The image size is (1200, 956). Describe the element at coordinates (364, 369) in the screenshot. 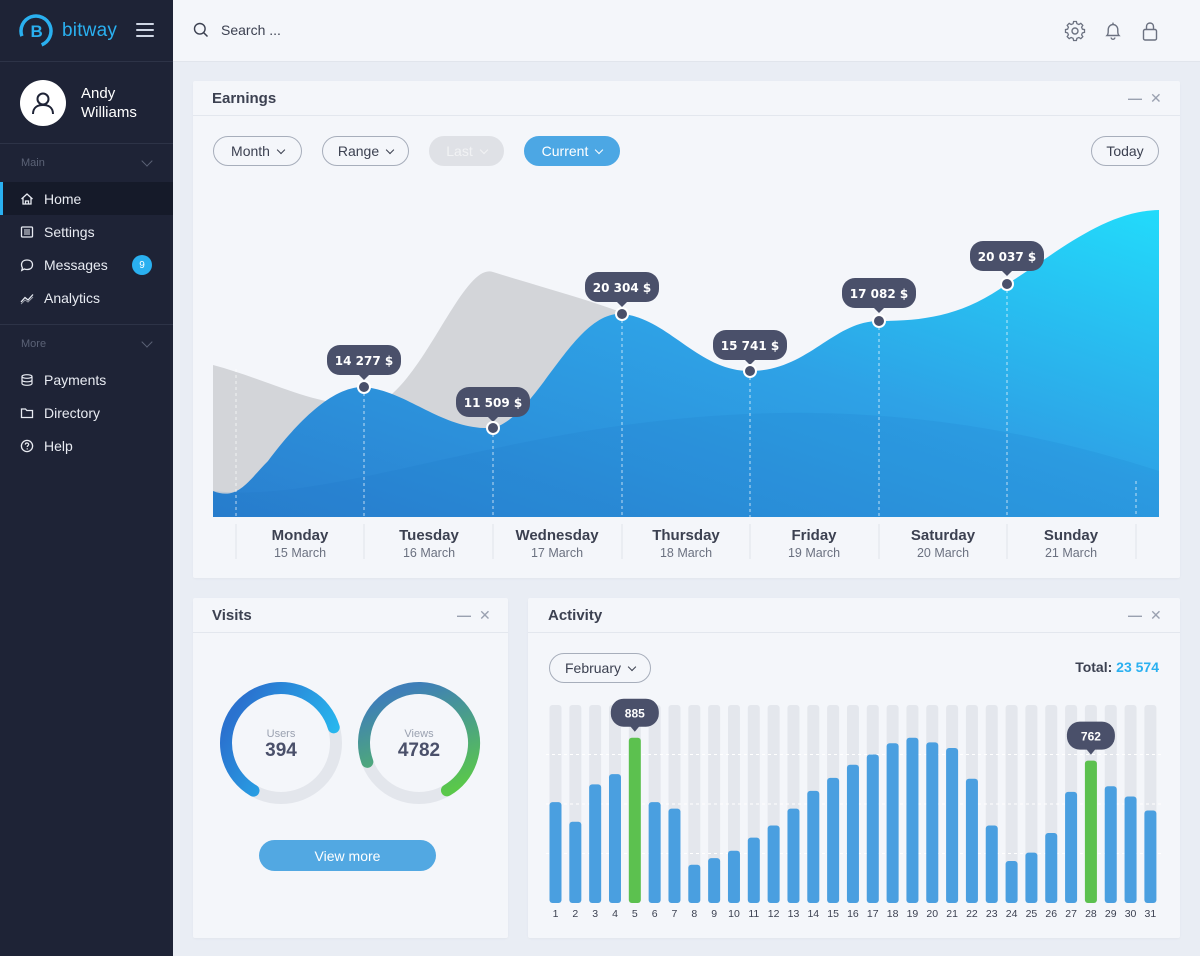

I see `tooltip-monday: 14 277 $` at that location.